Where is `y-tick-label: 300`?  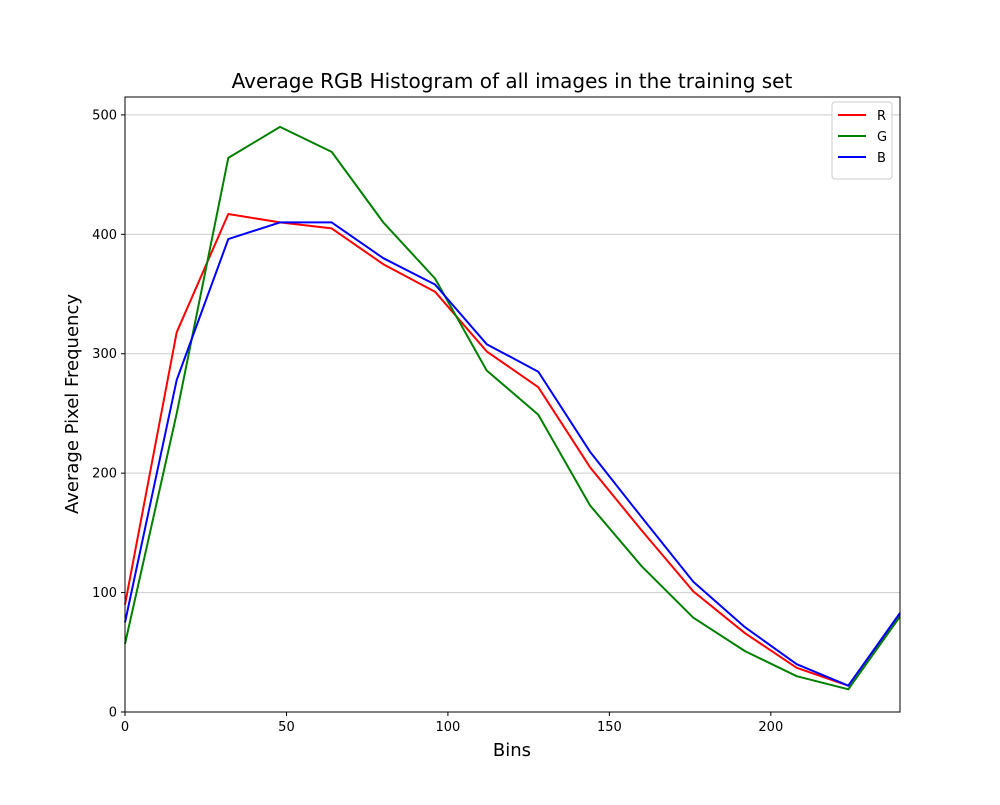
y-tick-label: 300 is located at coordinates (104, 354).